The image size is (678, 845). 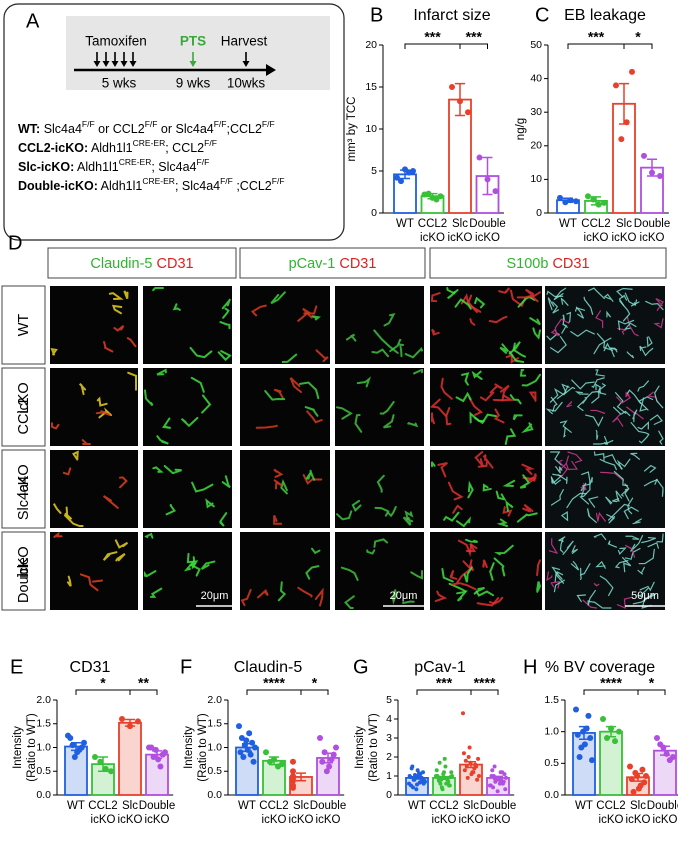 What do you see at coordinates (600, 667) in the screenshot?
I see `chart-title: % BV coverage` at bounding box center [600, 667].